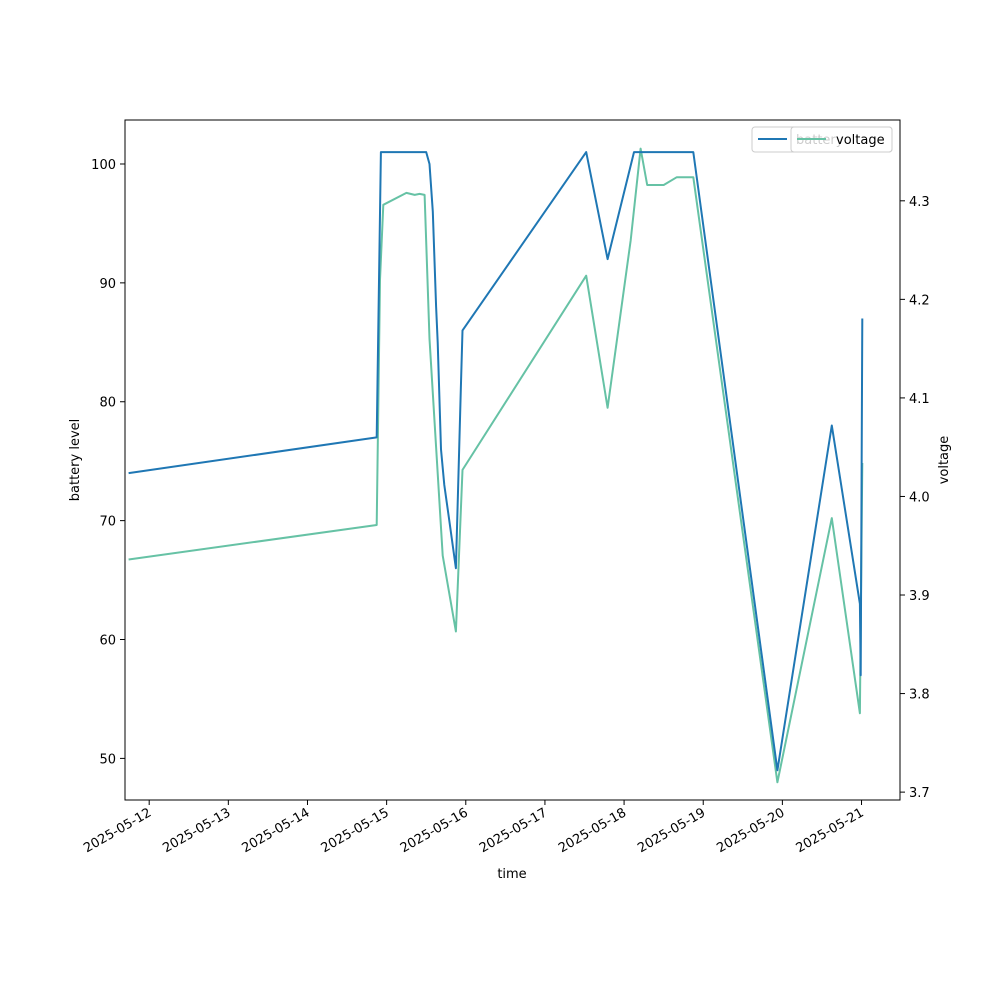 The height and width of the screenshot is (1005, 1000). Describe the element at coordinates (919, 202) in the screenshot. I see `y-right-tick-label: 4.3` at that location.